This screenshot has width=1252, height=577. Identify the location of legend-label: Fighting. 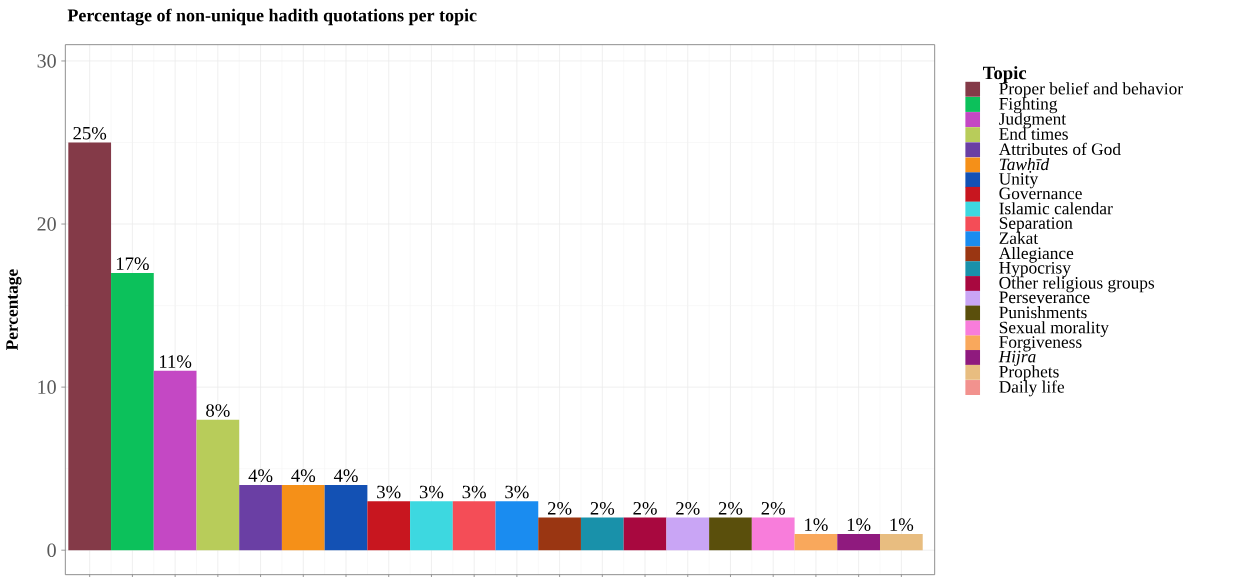
(1028, 105).